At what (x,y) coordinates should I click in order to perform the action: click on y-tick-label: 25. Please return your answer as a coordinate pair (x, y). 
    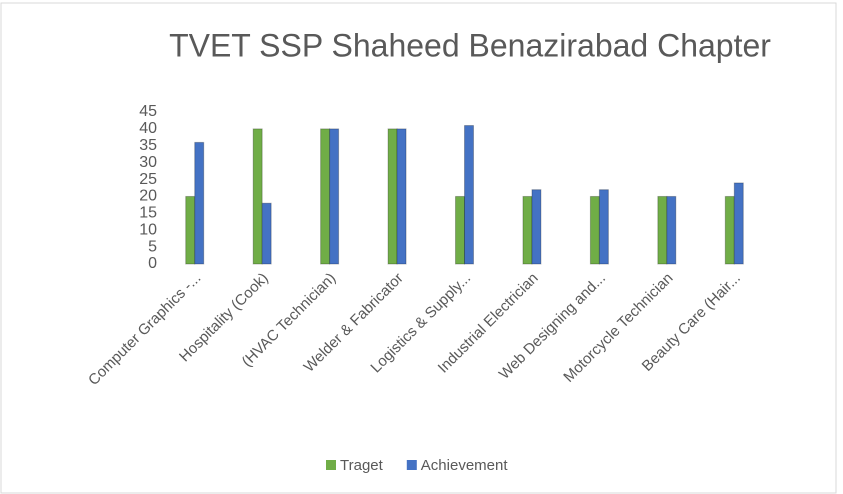
    Looking at the image, I should click on (148, 179).